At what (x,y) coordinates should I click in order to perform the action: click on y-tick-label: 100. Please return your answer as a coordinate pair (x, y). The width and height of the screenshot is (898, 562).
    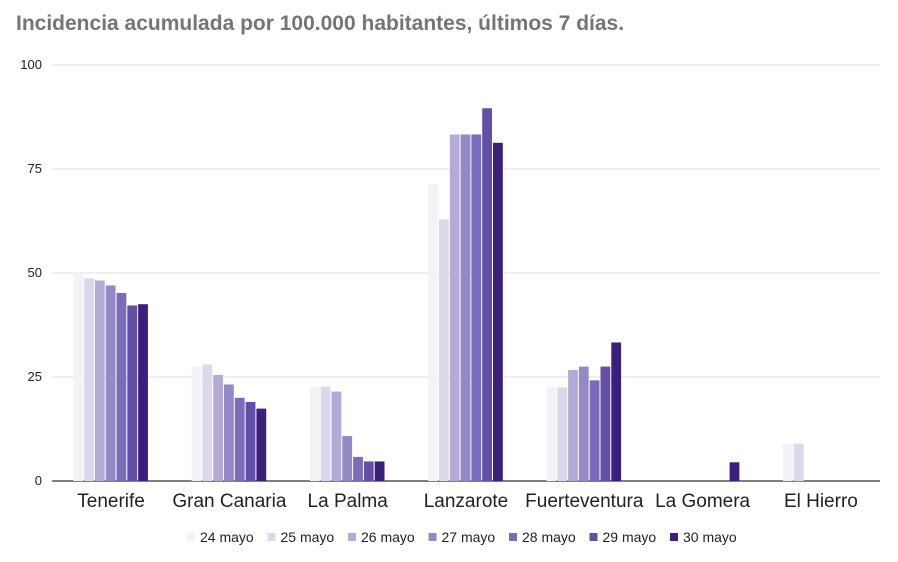
    Looking at the image, I should click on (31, 64).